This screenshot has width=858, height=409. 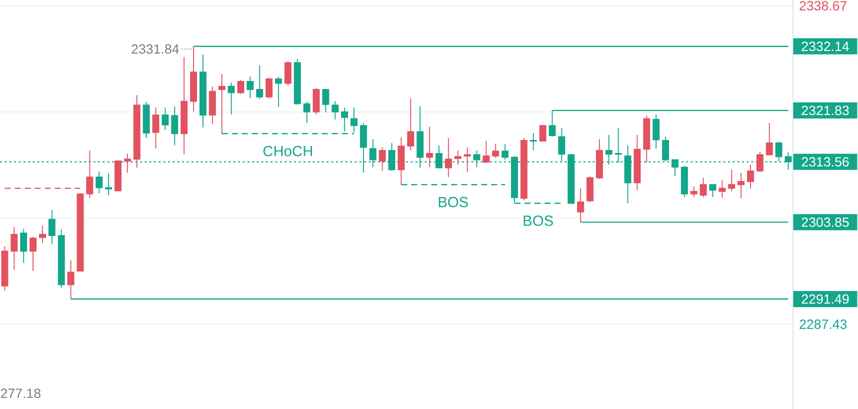 I want to click on ref-line-label: 2313.56, so click(x=825, y=162).